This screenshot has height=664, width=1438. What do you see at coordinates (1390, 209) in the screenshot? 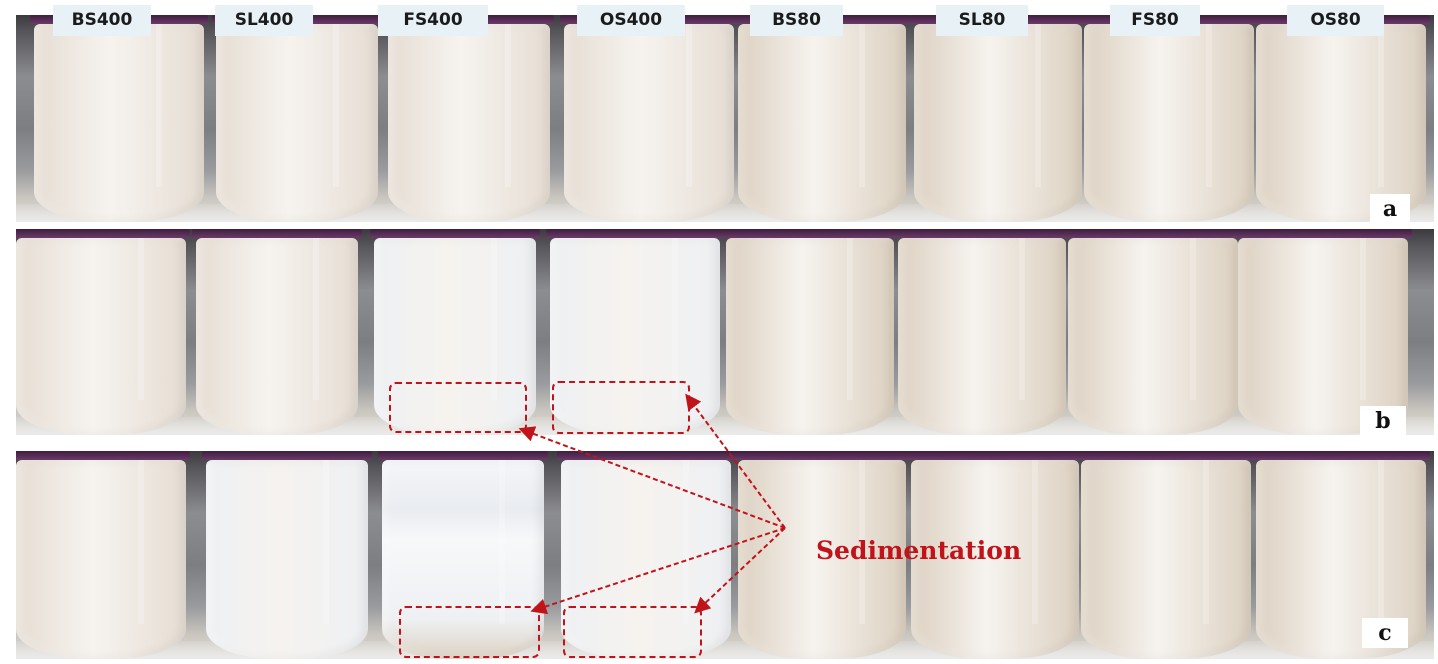
I see `panel-letter-a: a` at bounding box center [1390, 209].